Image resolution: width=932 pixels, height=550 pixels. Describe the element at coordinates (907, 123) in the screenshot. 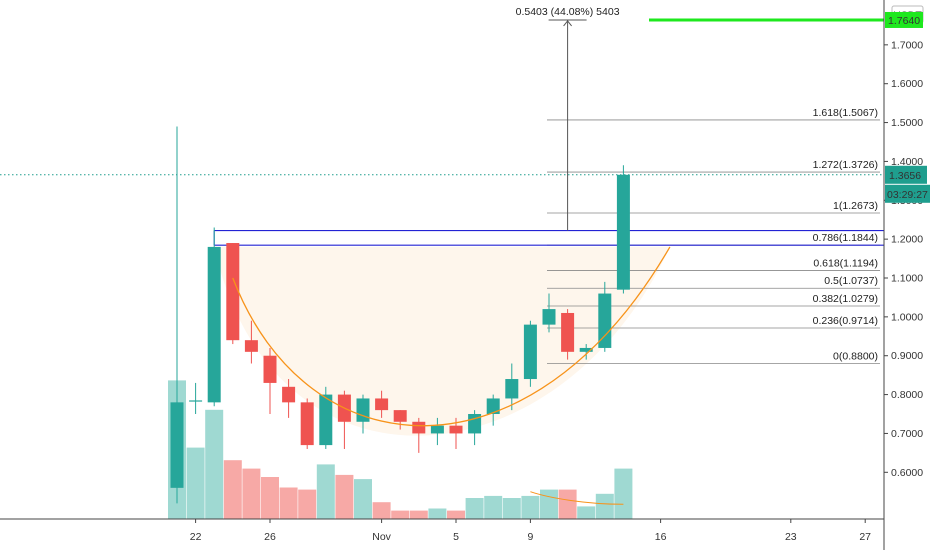

I see `y-tick-label: 1.5000` at that location.